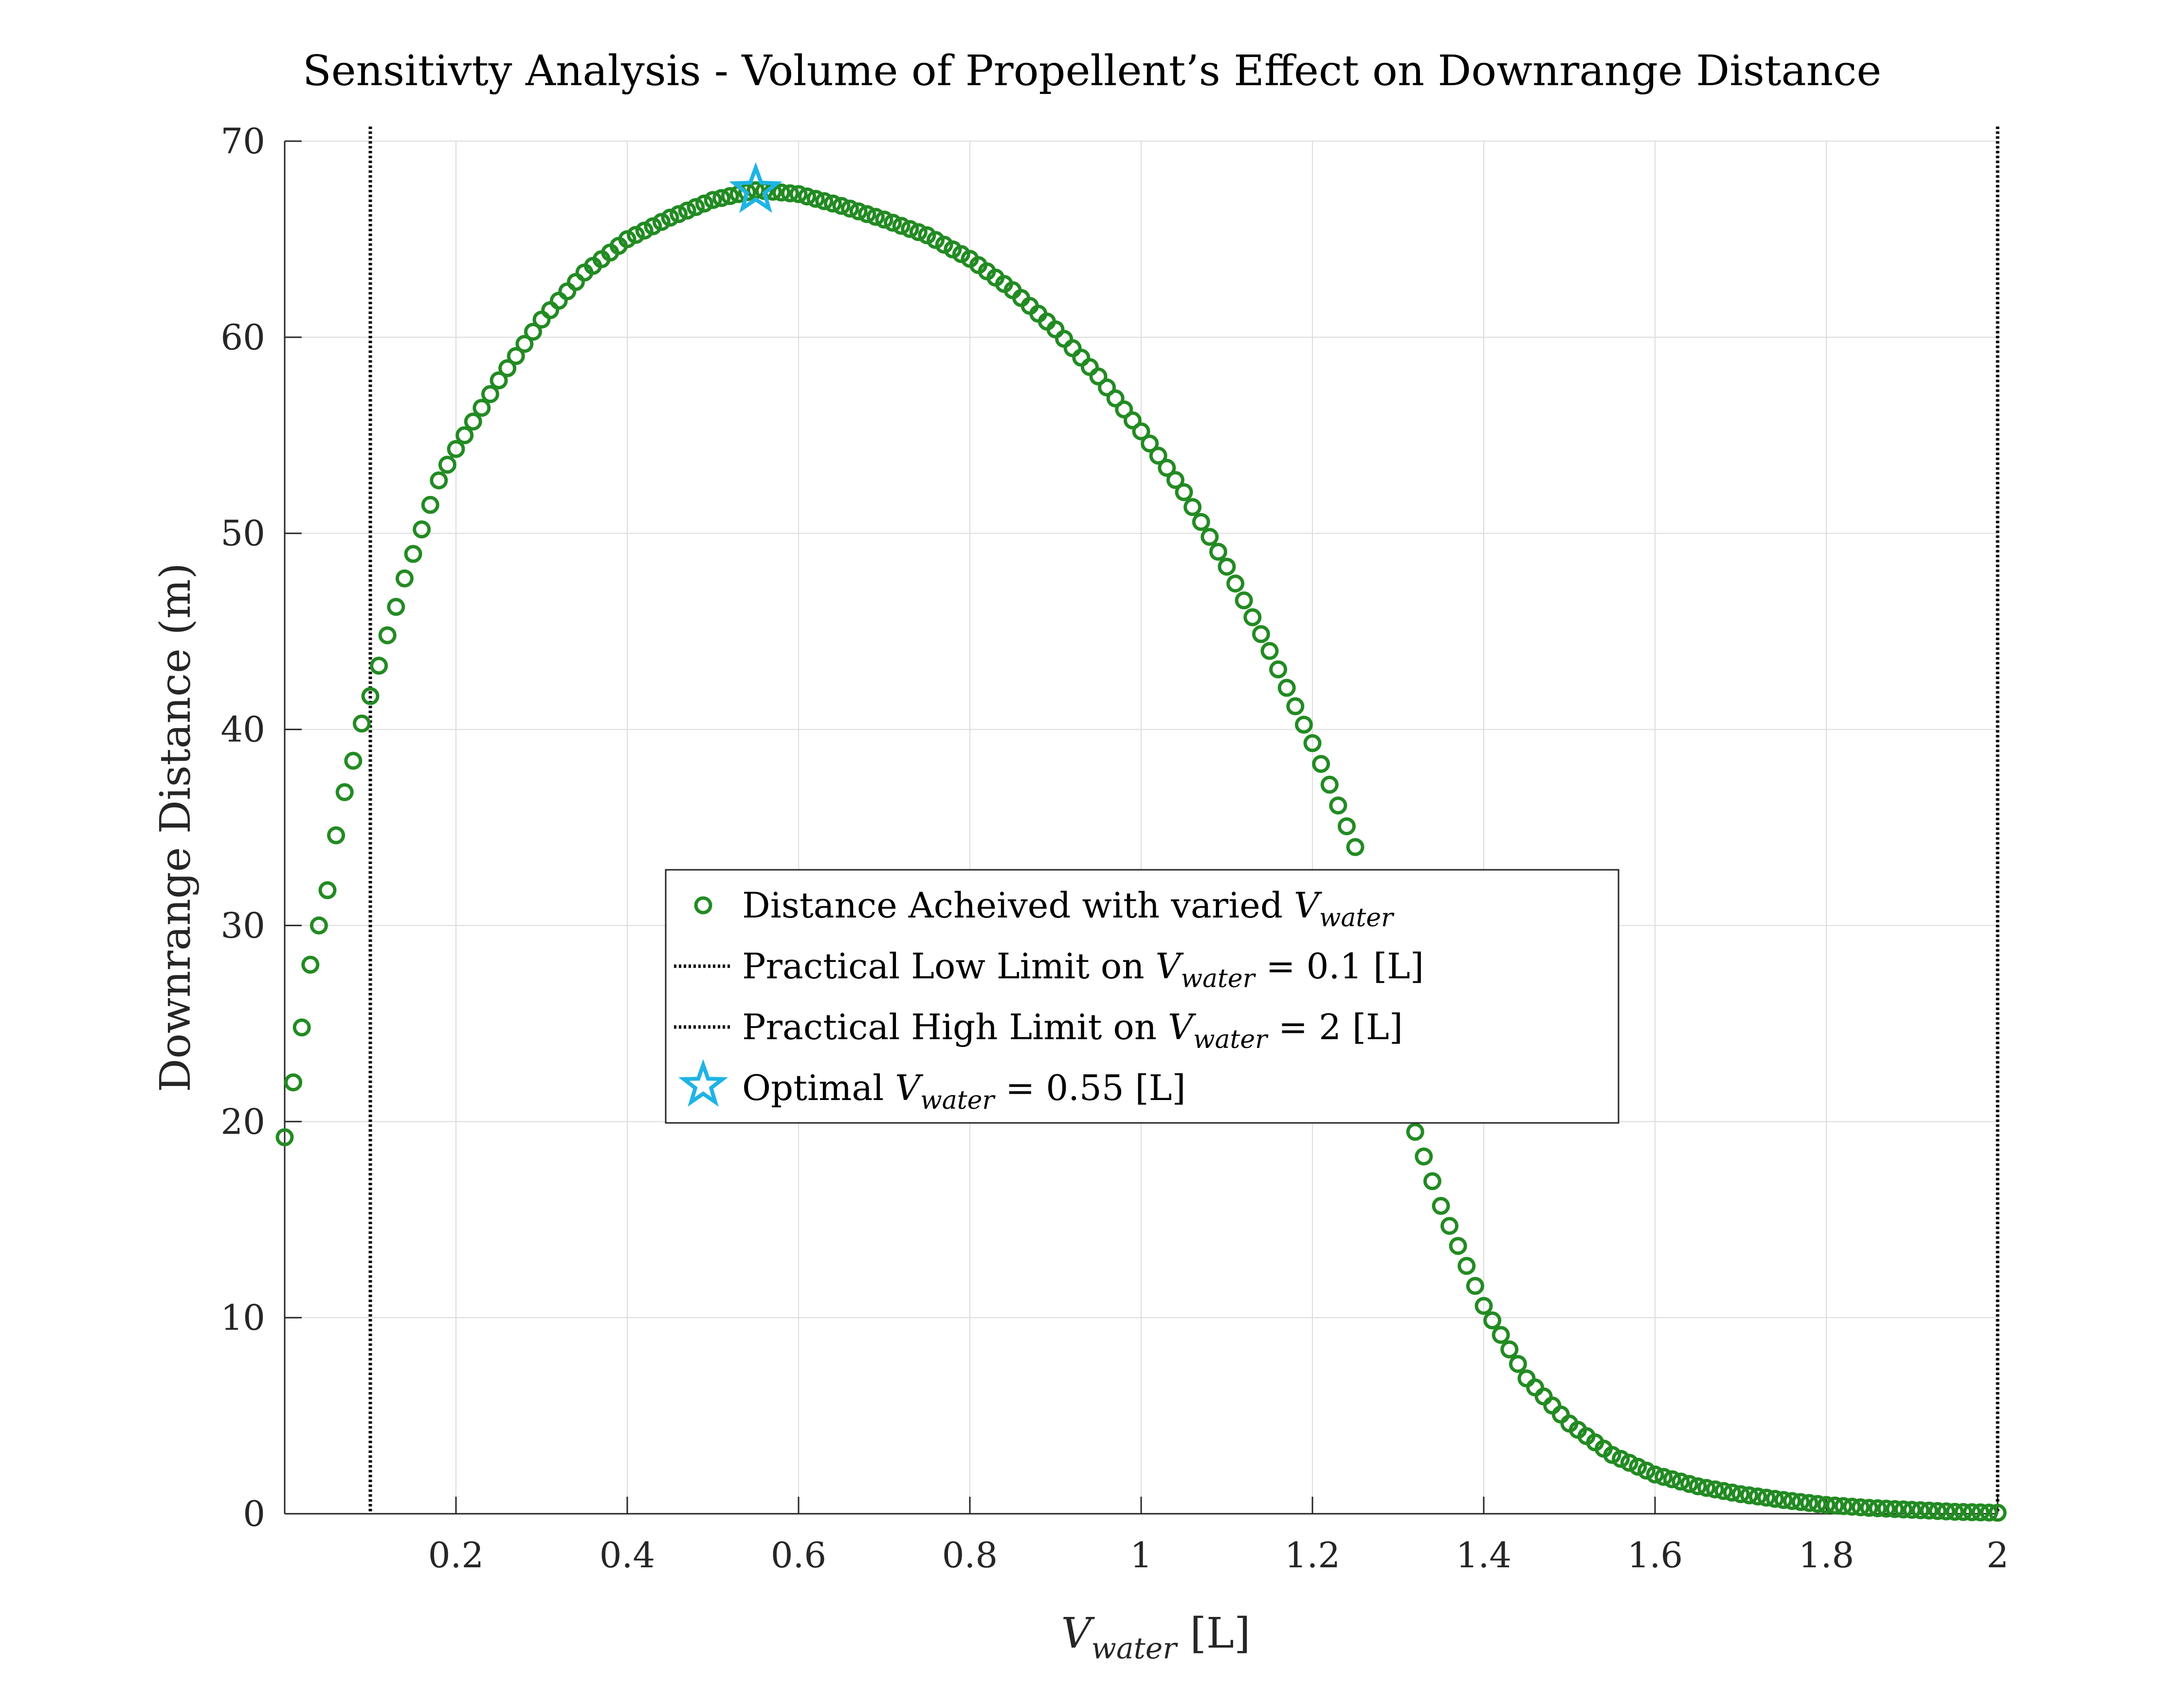 Image resolution: width=2184 pixels, height=1688 pixels. Describe the element at coordinates (799, 1555) in the screenshot. I see `x-tick-label: 0.6` at that location.